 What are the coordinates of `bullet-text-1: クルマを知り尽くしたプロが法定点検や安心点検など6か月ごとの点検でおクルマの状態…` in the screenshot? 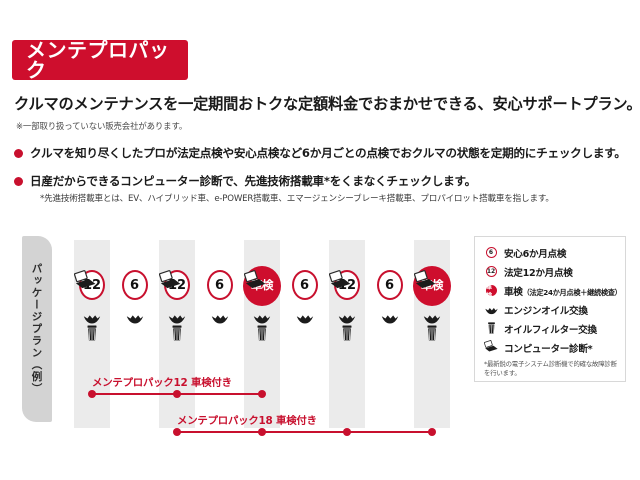 It's located at (328, 153).